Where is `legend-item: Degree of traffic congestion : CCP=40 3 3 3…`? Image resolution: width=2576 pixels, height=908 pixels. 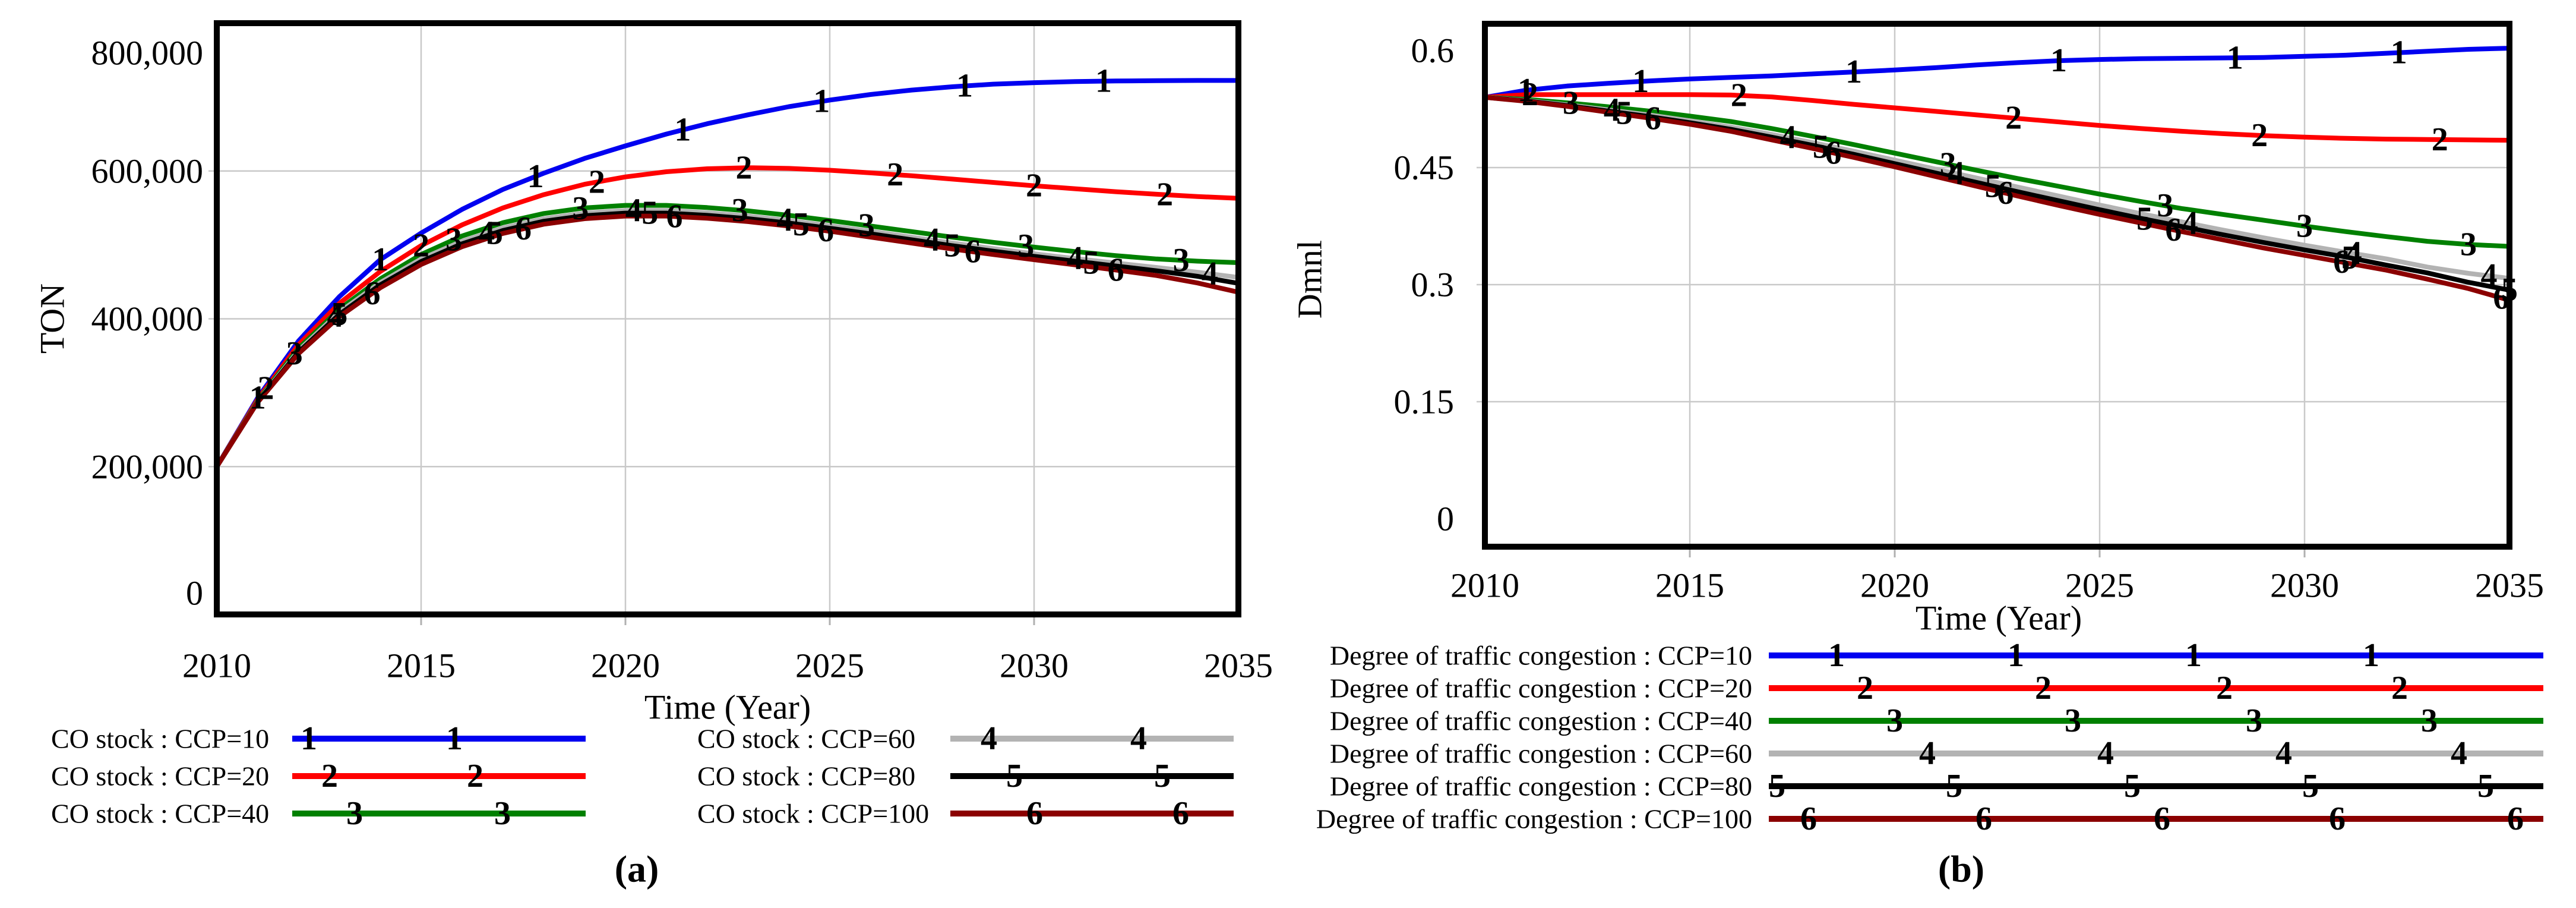
legend-item: Degree of traffic congestion : CCP=40 3 3 3… is located at coordinates (1936, 720).